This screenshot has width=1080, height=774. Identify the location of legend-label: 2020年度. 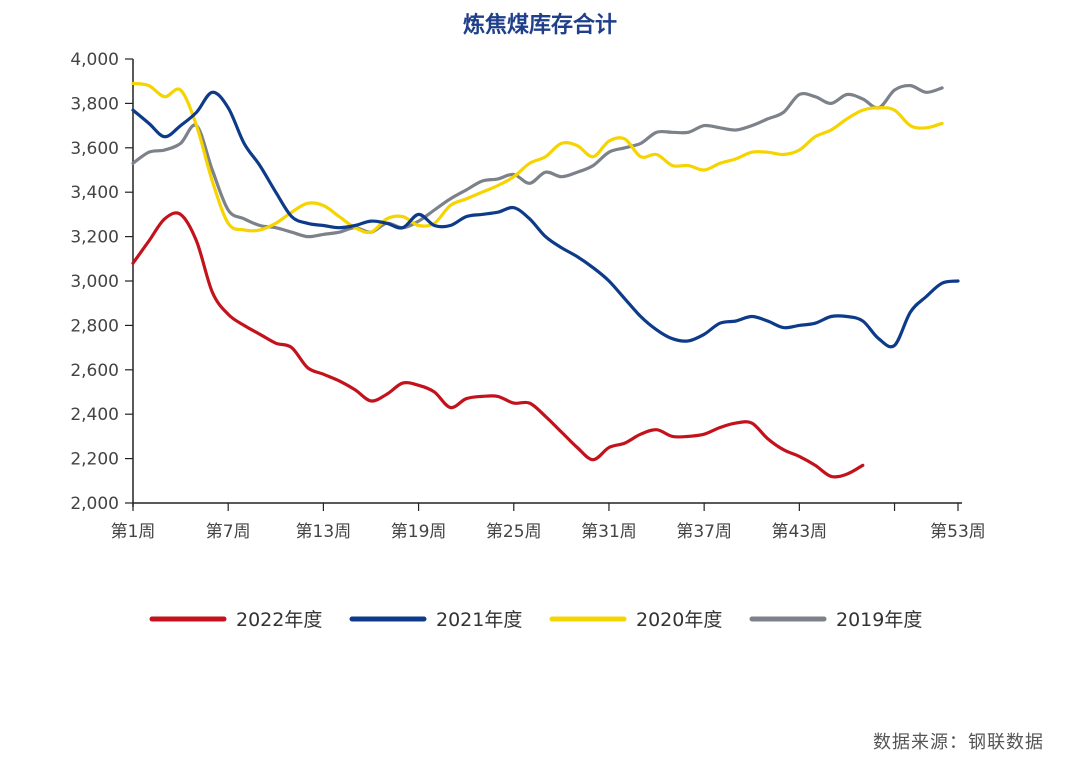
(679, 620).